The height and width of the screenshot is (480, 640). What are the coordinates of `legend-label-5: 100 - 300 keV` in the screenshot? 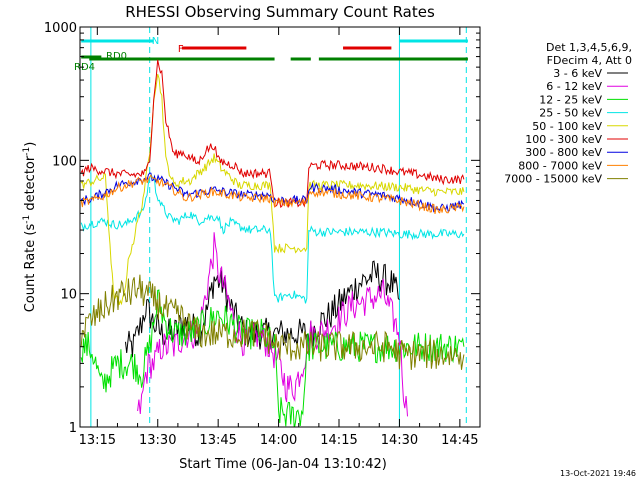 It's located at (563, 139).